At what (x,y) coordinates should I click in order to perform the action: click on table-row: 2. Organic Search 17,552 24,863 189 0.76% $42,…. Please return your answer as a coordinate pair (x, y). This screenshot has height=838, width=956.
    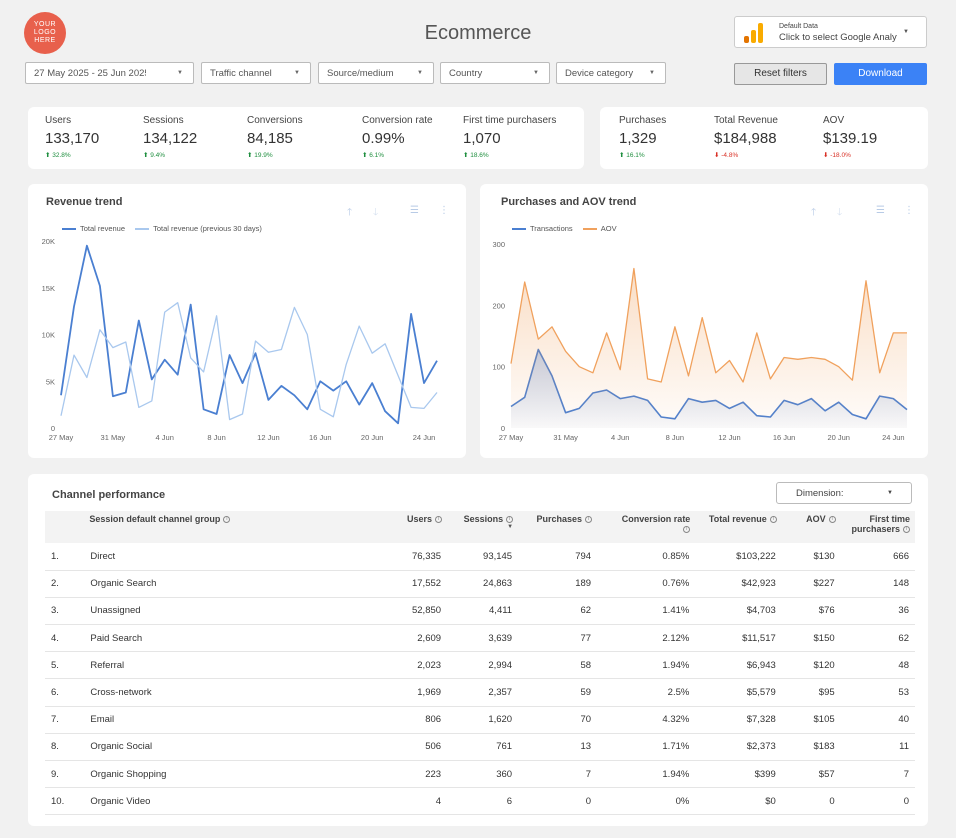
    Looking at the image, I should click on (480, 584).